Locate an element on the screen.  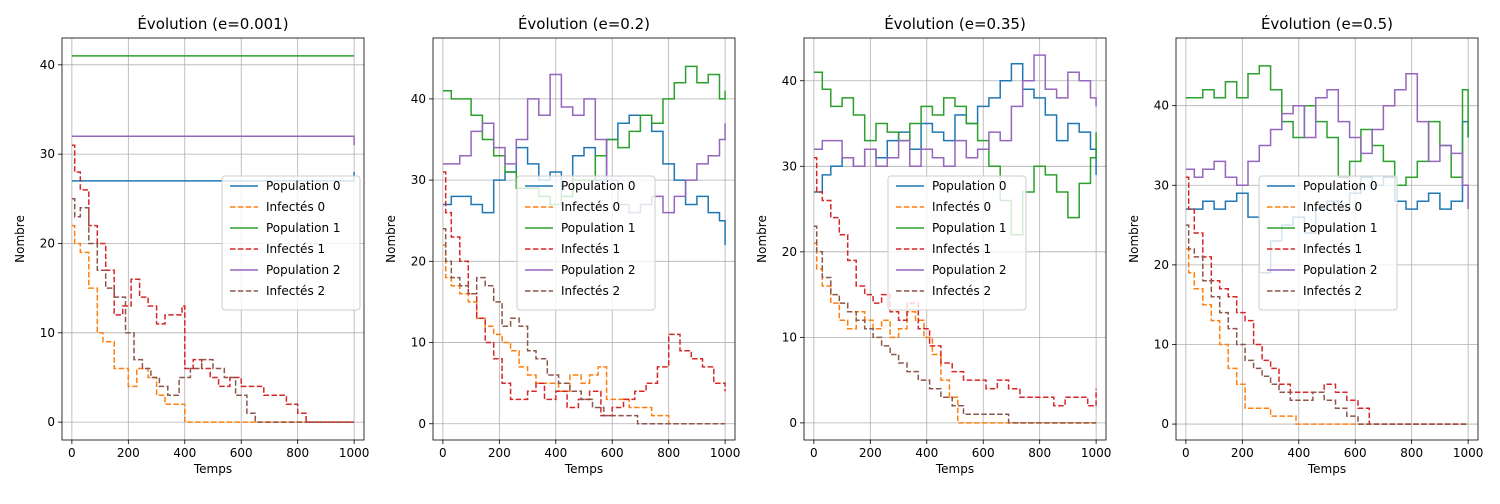
panel-title: Évolution (e=0.2) is located at coordinates (584, 23).